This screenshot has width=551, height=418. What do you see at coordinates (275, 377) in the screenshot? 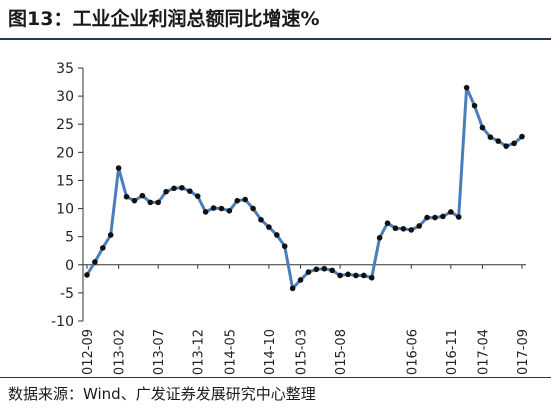
I see `footer-divider` at bounding box center [275, 377].